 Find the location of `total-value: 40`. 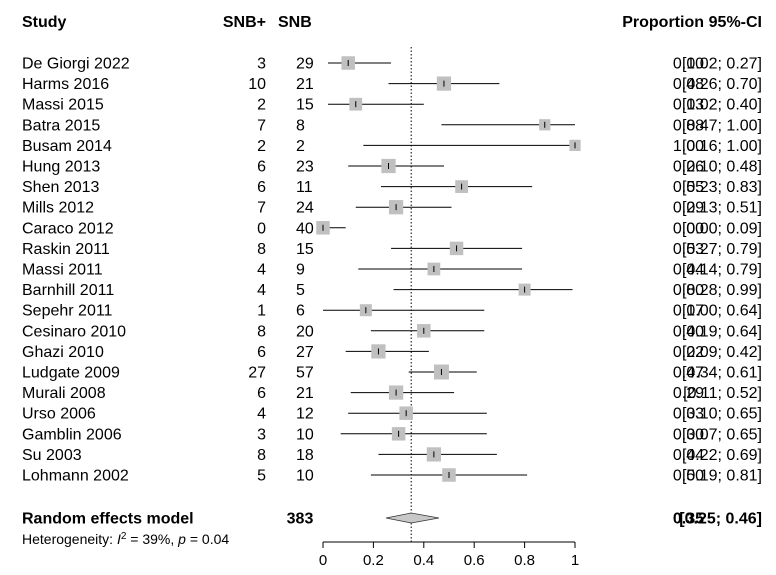

total-value: 40 is located at coordinates (305, 228).